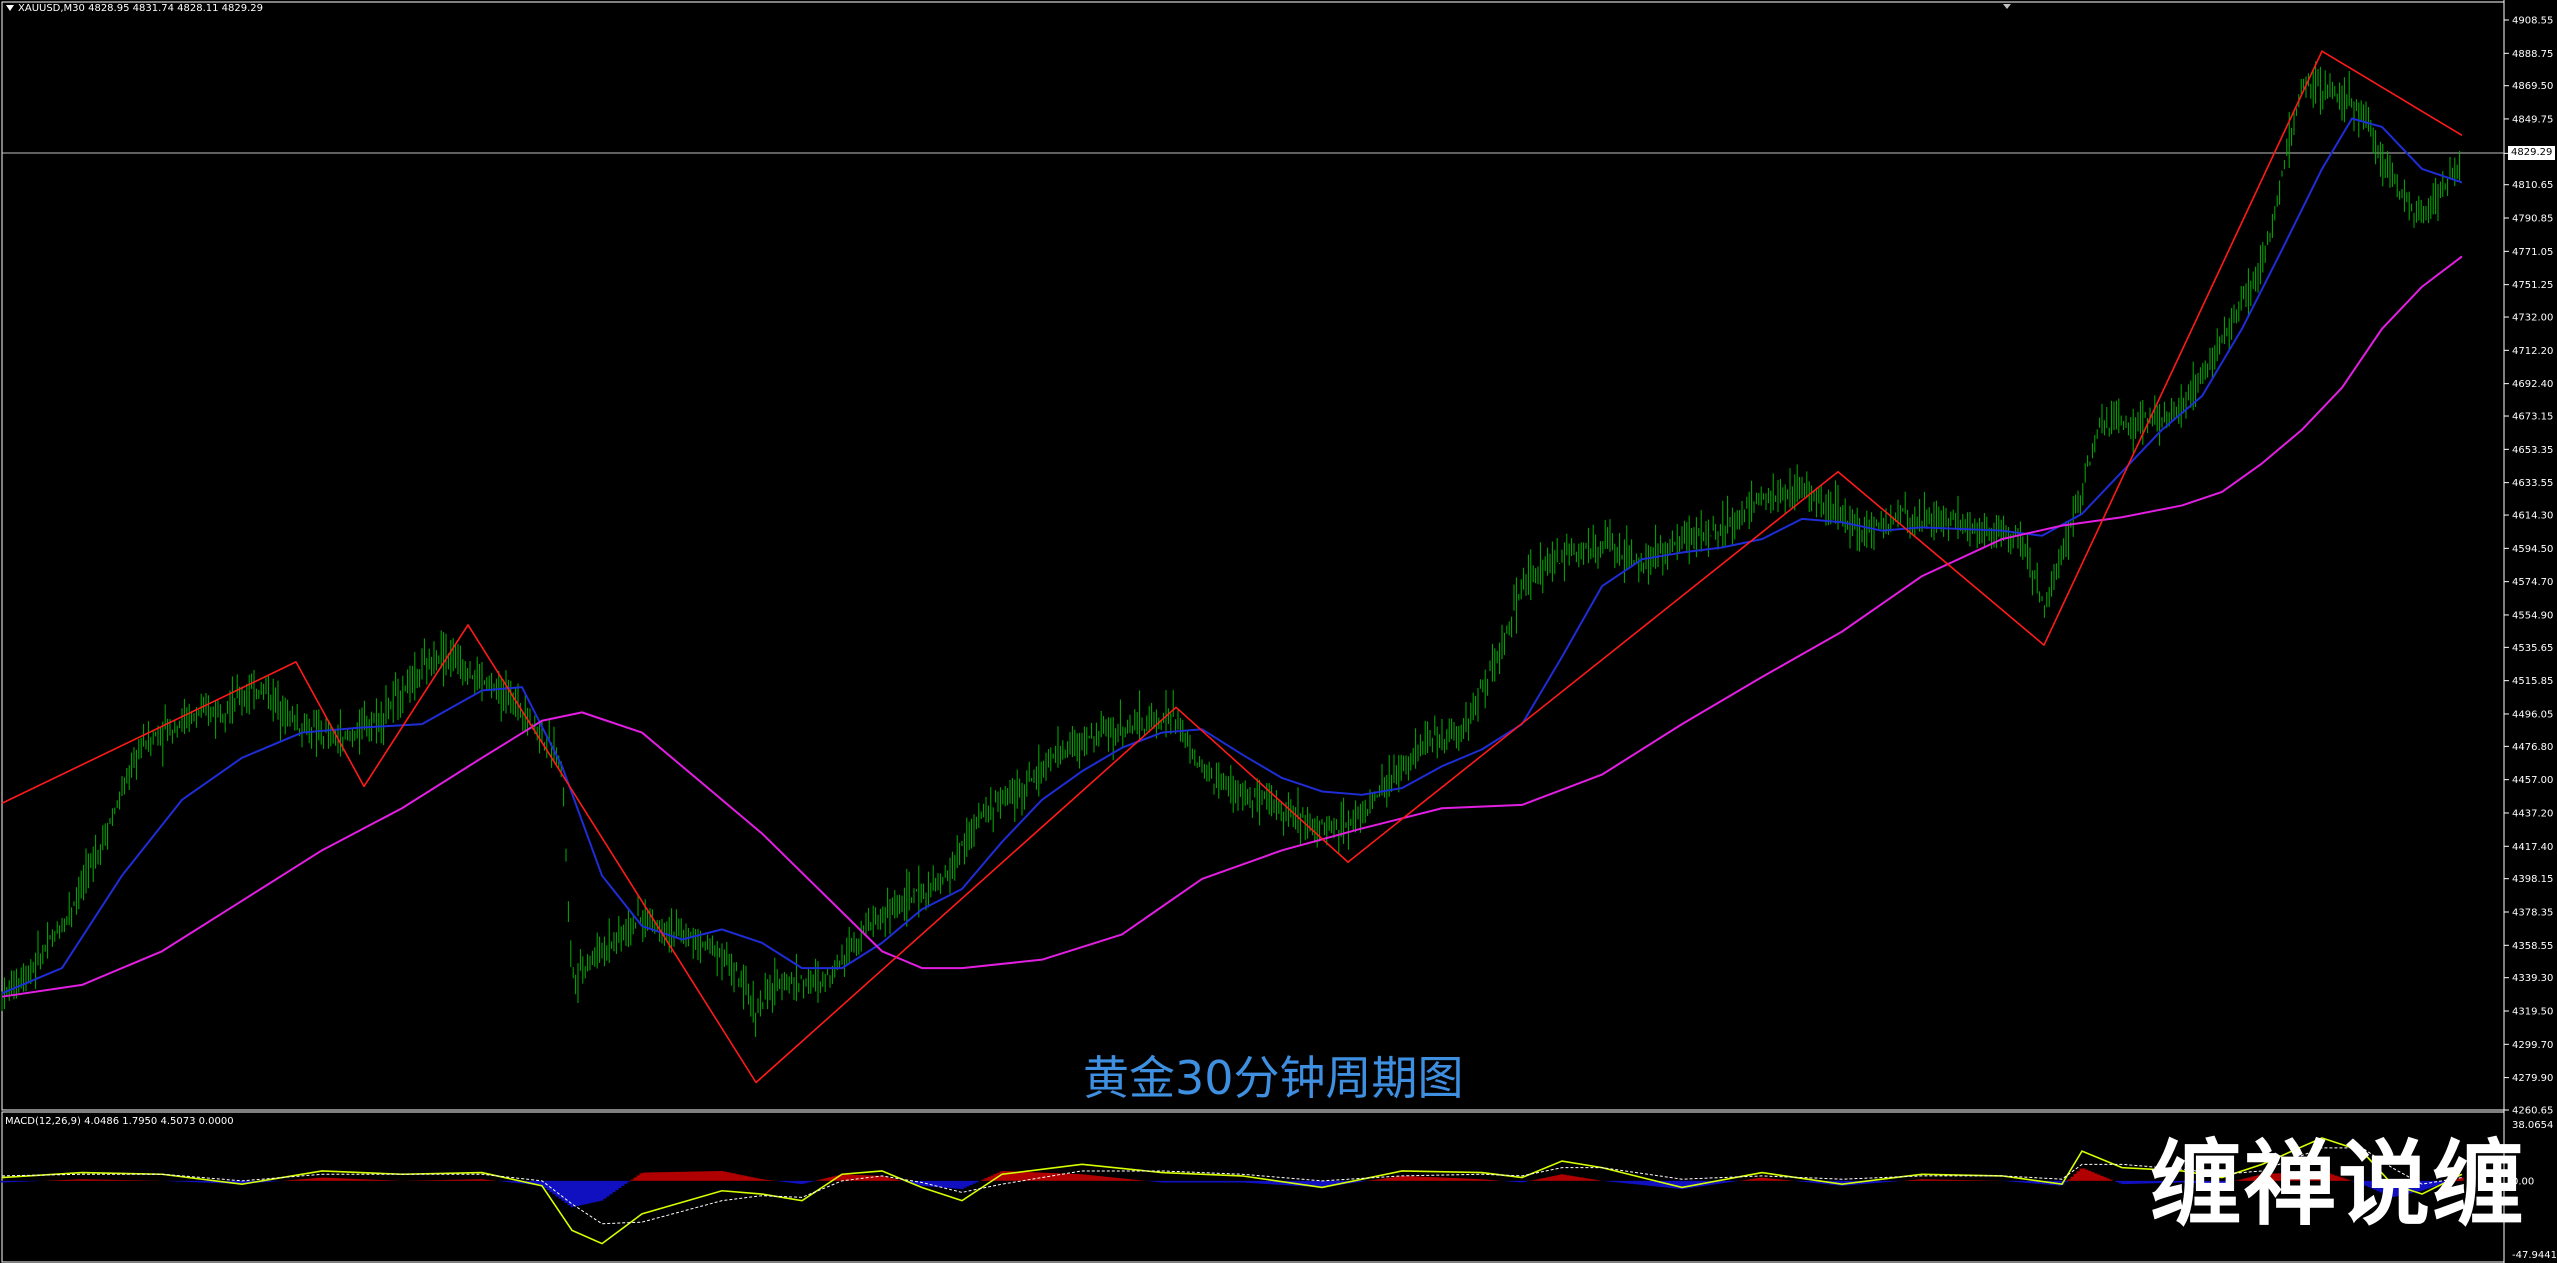 The width and height of the screenshot is (2557, 1263). What do you see at coordinates (2532, 1111) in the screenshot?
I see `price-tick-label: 4260.65` at bounding box center [2532, 1111].